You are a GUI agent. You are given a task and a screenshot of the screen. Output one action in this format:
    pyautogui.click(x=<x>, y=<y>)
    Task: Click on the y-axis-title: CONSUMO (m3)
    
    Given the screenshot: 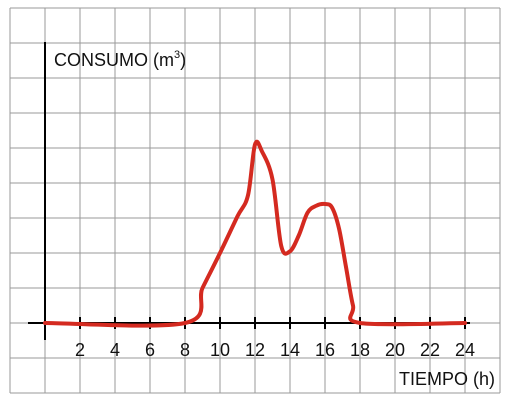 What is the action you would take?
    pyautogui.click(x=120, y=59)
    